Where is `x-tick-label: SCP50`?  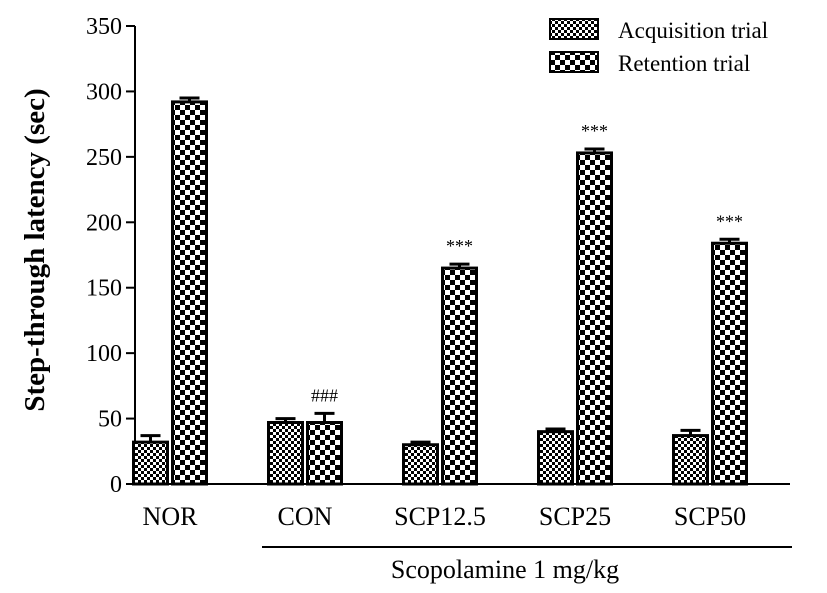 x-tick-label: SCP50 is located at coordinates (710, 516).